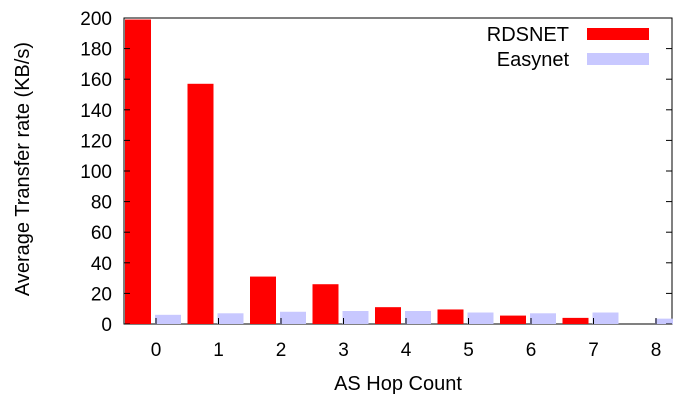 The width and height of the screenshot is (673, 399). I want to click on y-tick-label: 20, so click(101, 294).